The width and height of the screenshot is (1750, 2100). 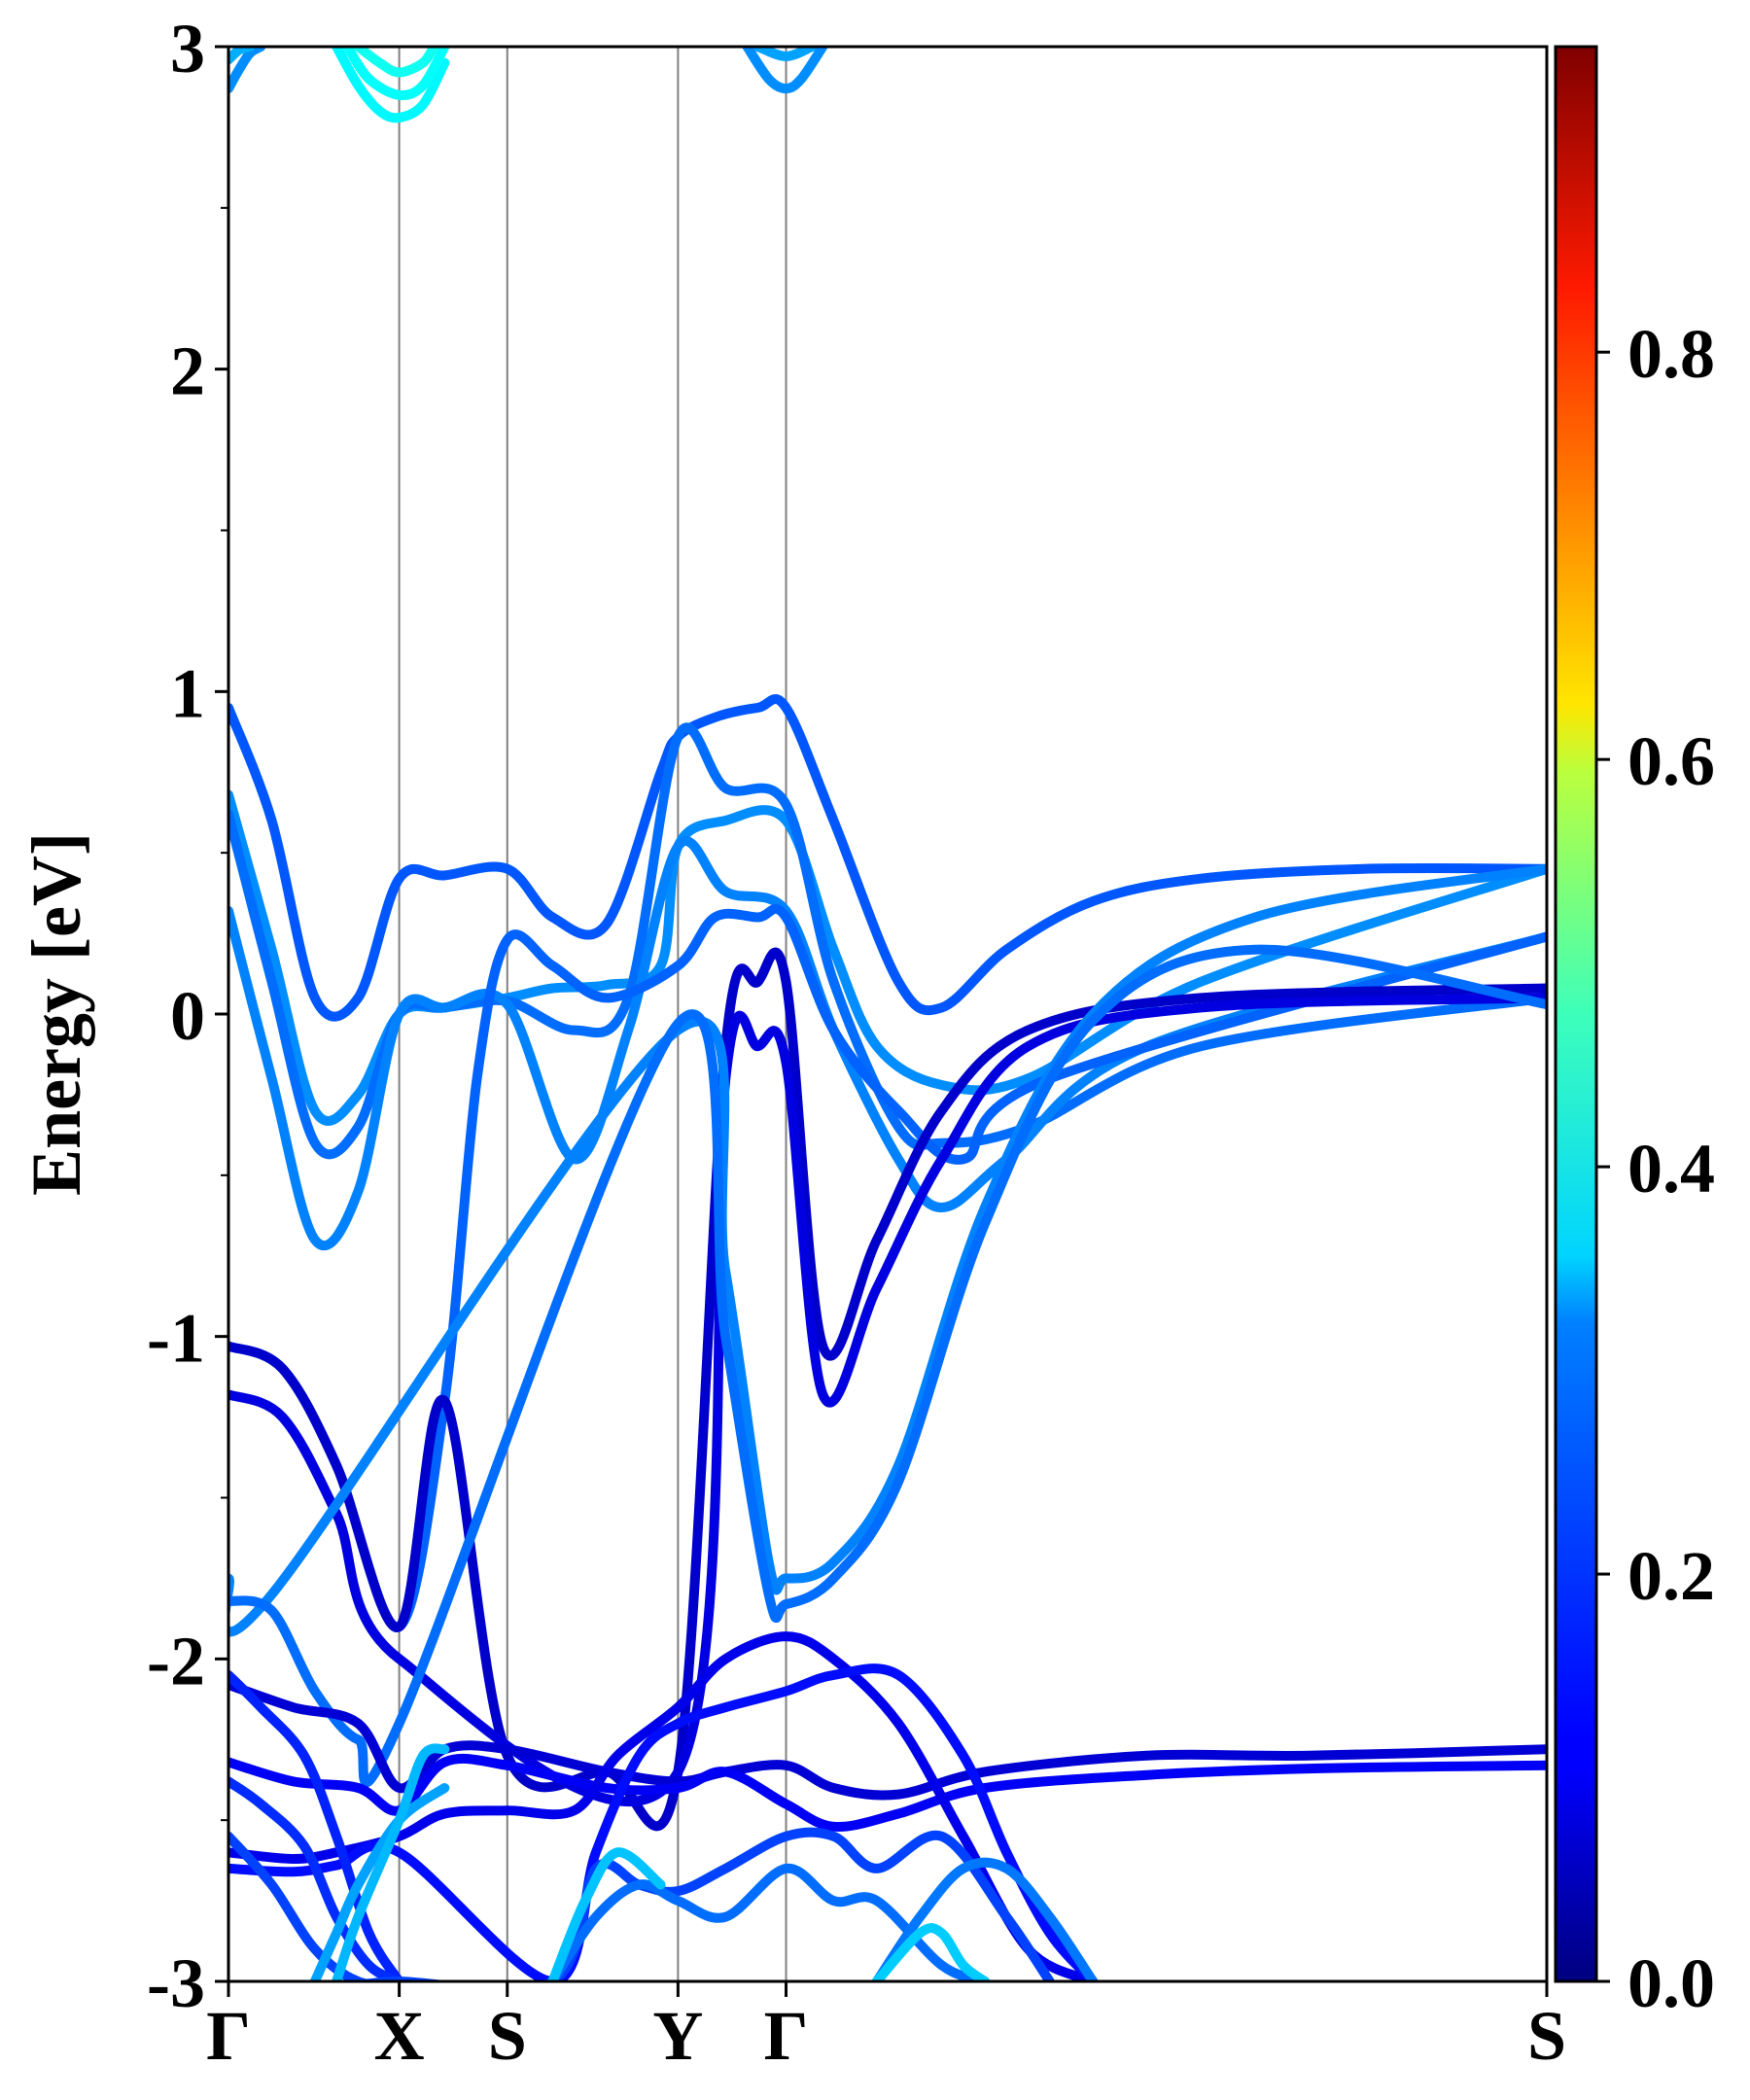 What do you see at coordinates (1671, 354) in the screenshot?
I see `colorbar-tick-label: 0.8` at bounding box center [1671, 354].